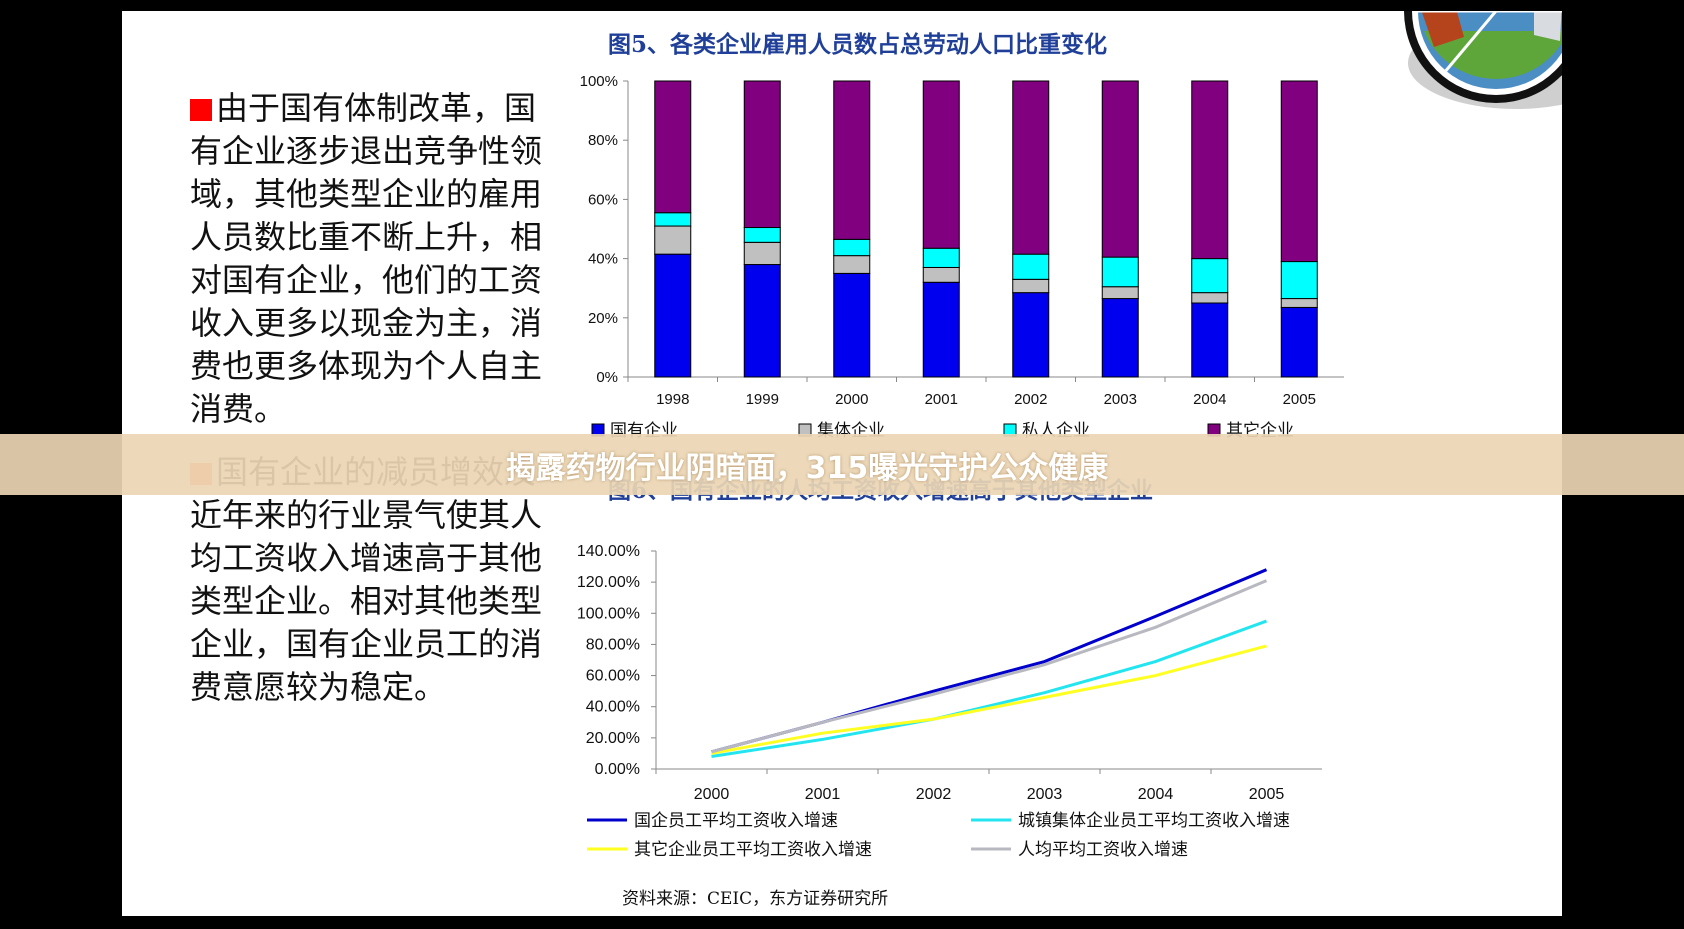  What do you see at coordinates (603, 318) in the screenshot?
I see `chart5-y-tick-label: 20%` at bounding box center [603, 318].